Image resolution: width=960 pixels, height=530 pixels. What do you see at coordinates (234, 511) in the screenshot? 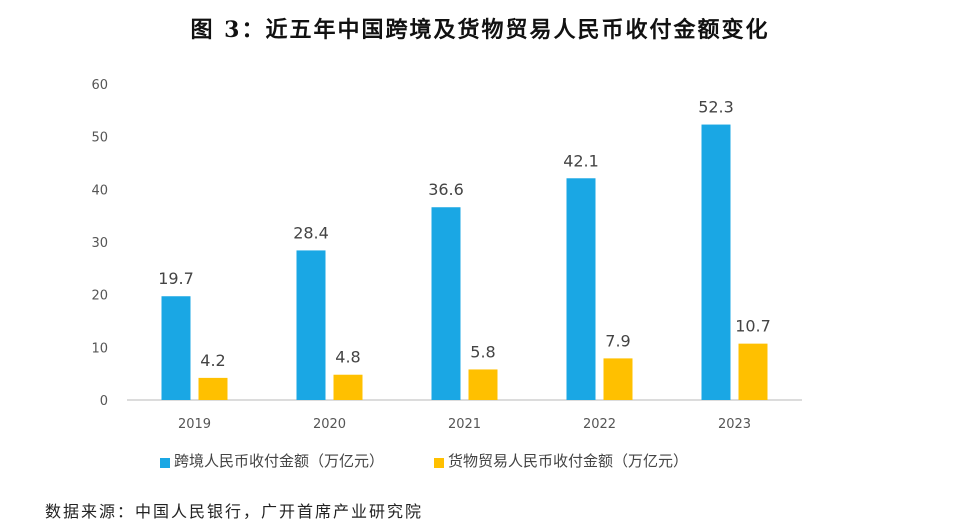
I see `source-note: 数据来源：中国人民银行，广开首席产业研究院` at bounding box center [234, 511].